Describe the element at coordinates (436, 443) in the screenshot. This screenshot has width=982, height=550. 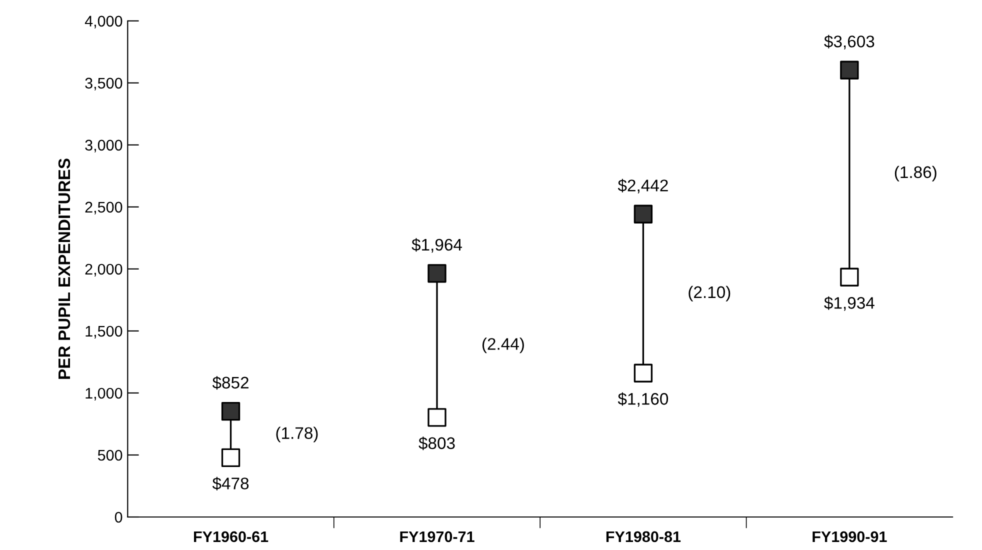
I see `data-label: $803` at that location.